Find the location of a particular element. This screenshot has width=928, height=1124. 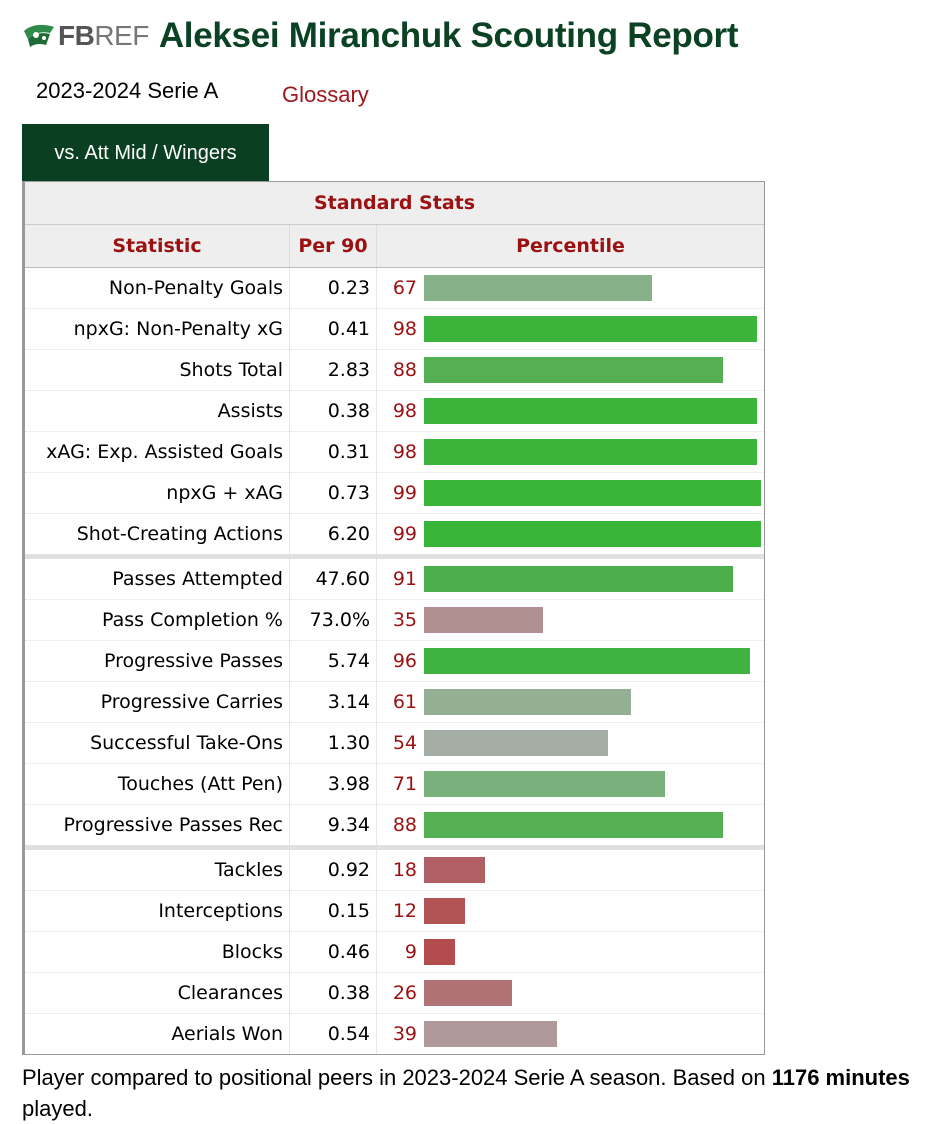

percentile-cell: 18 is located at coordinates (570, 868).